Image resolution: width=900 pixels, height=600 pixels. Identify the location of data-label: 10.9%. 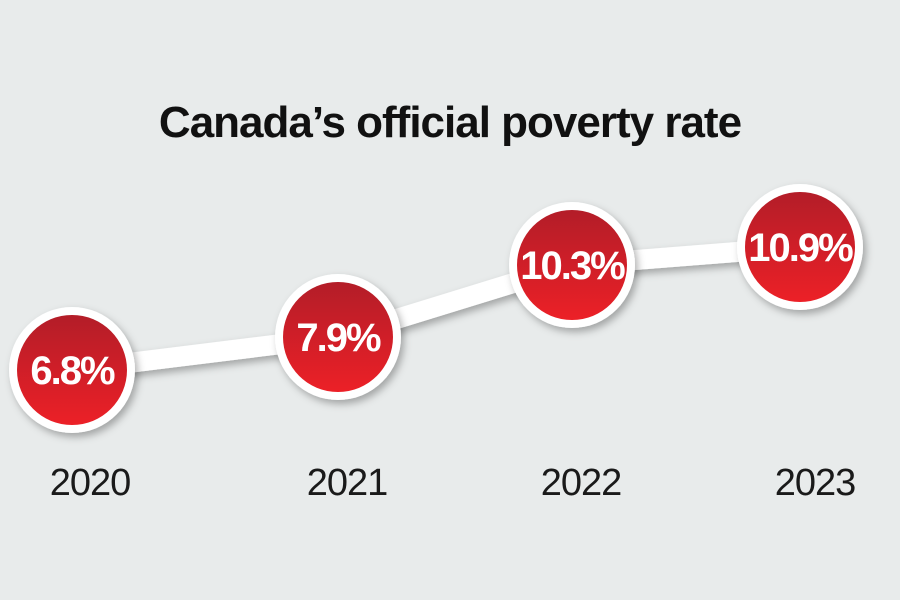
(800, 248).